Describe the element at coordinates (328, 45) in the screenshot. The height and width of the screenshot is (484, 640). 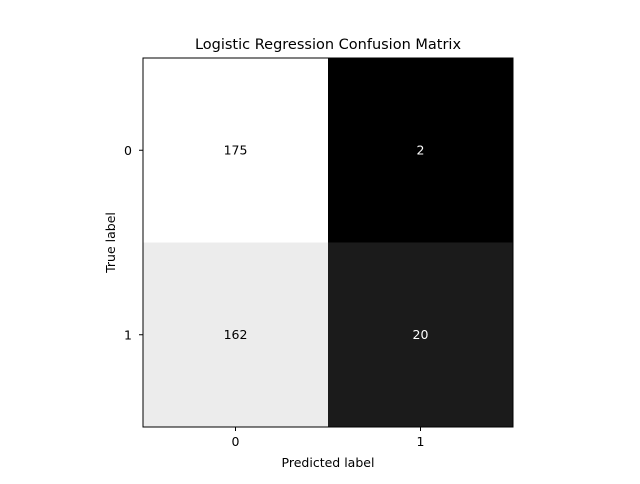
I see `chart-title: Logistic Regression Confusion Matrix` at that location.